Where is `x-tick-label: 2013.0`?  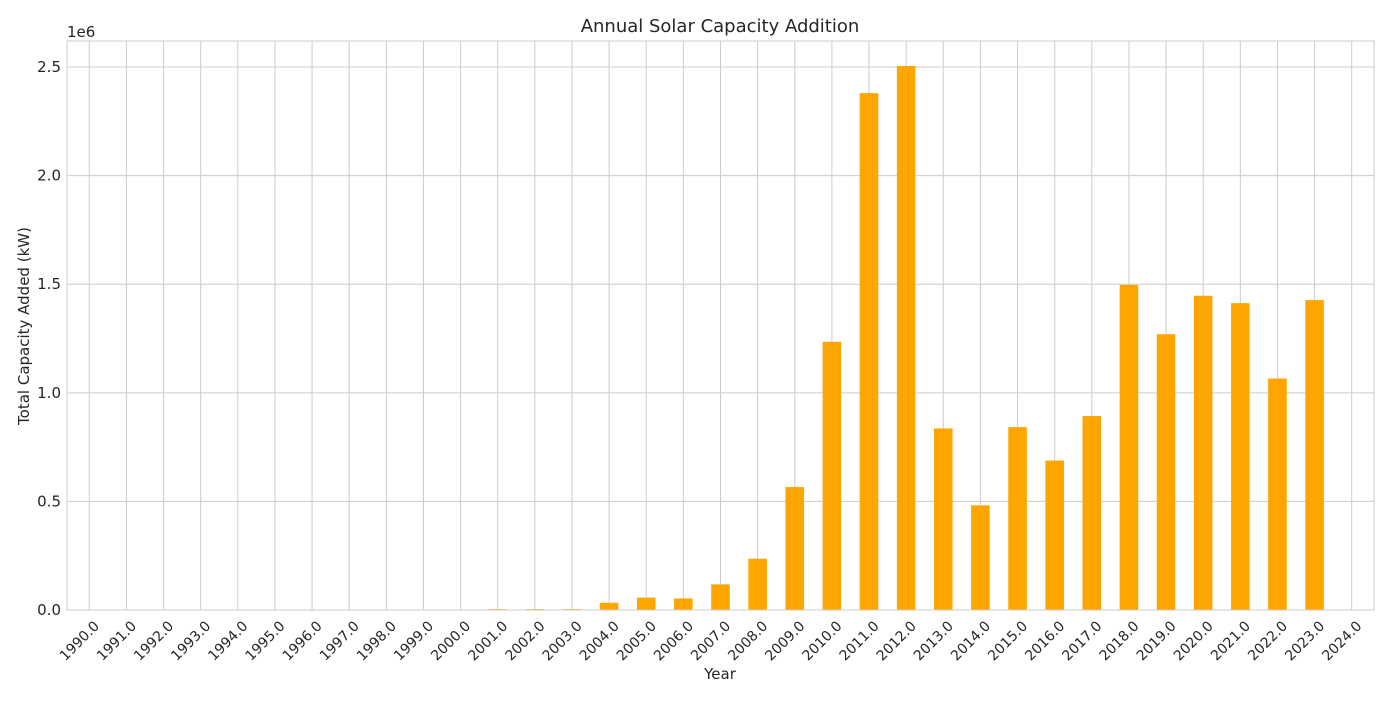
x-tick-label: 2013.0 is located at coordinates (934, 641).